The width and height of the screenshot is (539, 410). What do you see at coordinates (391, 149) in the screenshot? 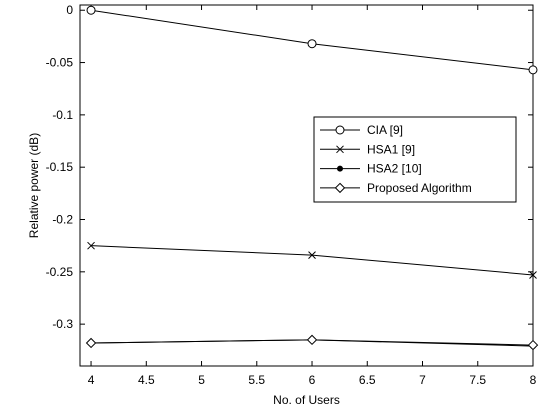
I see `legend-label: HSA1 [9]` at bounding box center [391, 149].